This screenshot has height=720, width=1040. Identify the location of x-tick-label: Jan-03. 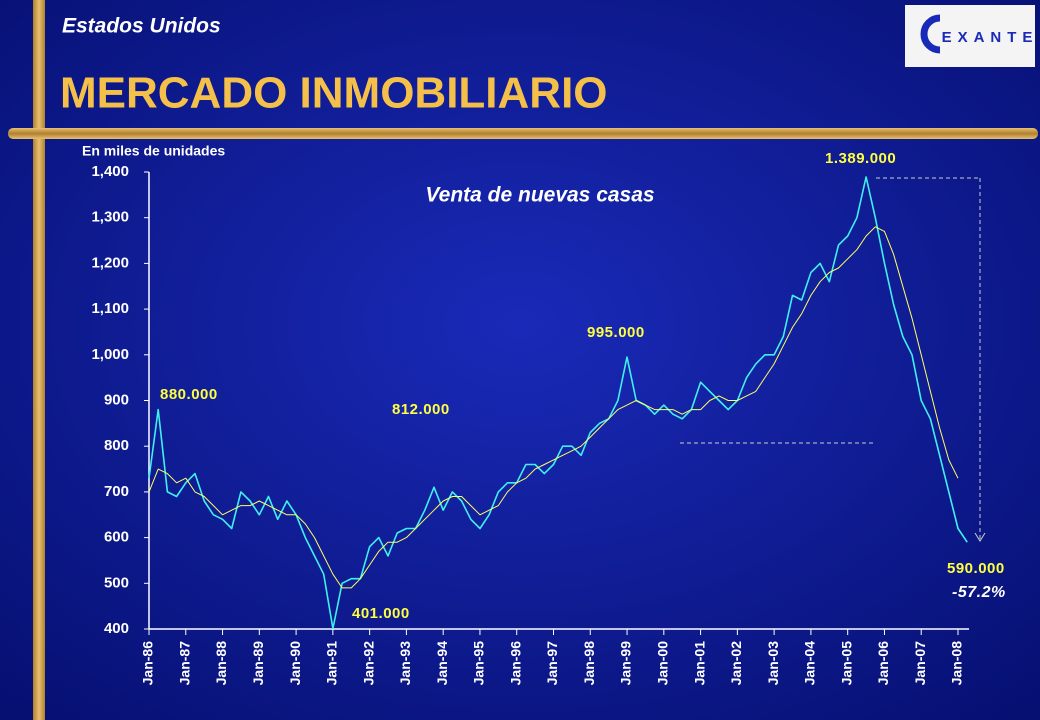
(773, 663).